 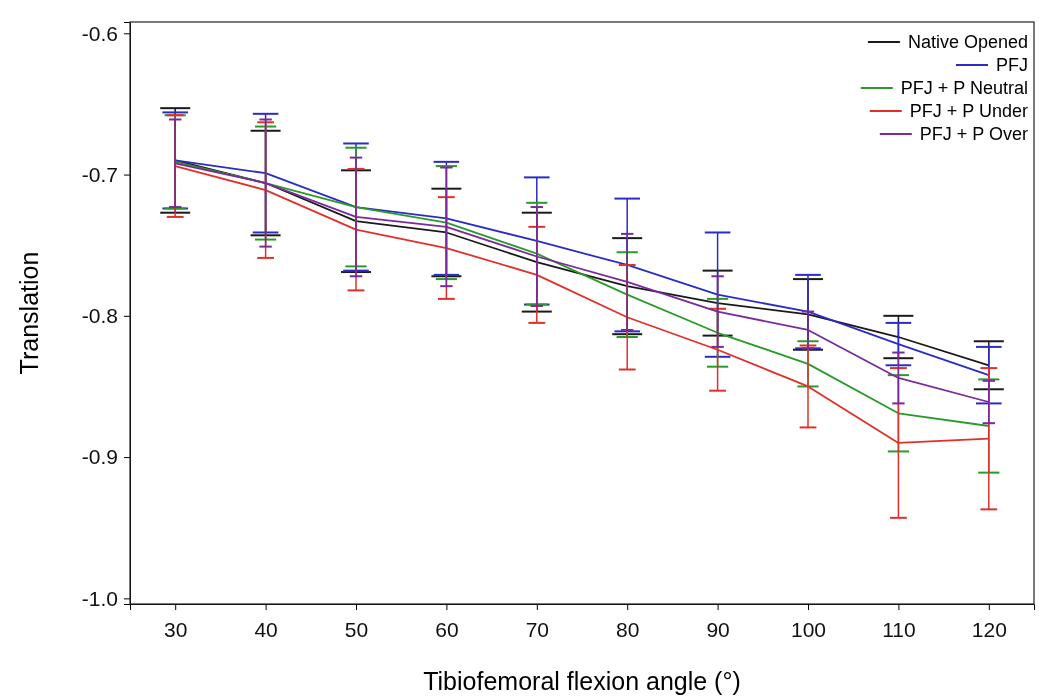 I want to click on x-tick-label: 80, so click(x=628, y=629).